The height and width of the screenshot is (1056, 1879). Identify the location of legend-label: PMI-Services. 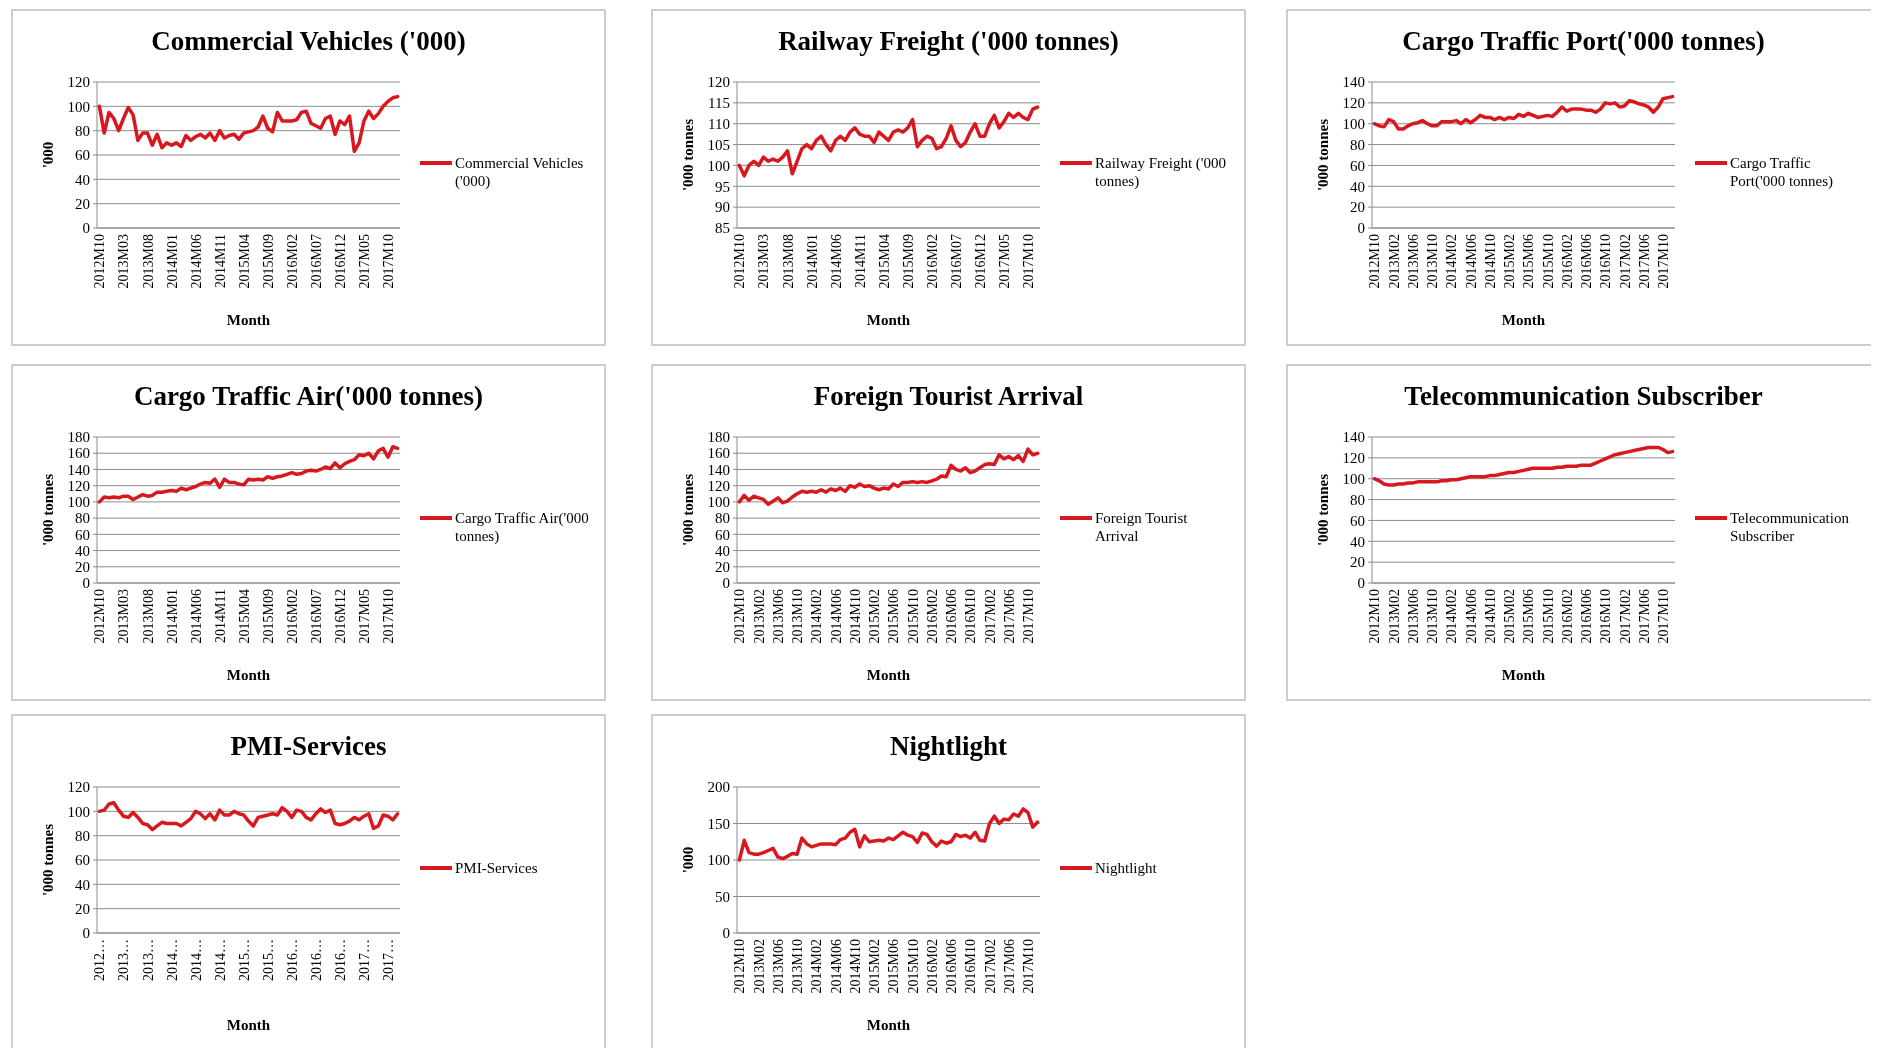
(496, 868).